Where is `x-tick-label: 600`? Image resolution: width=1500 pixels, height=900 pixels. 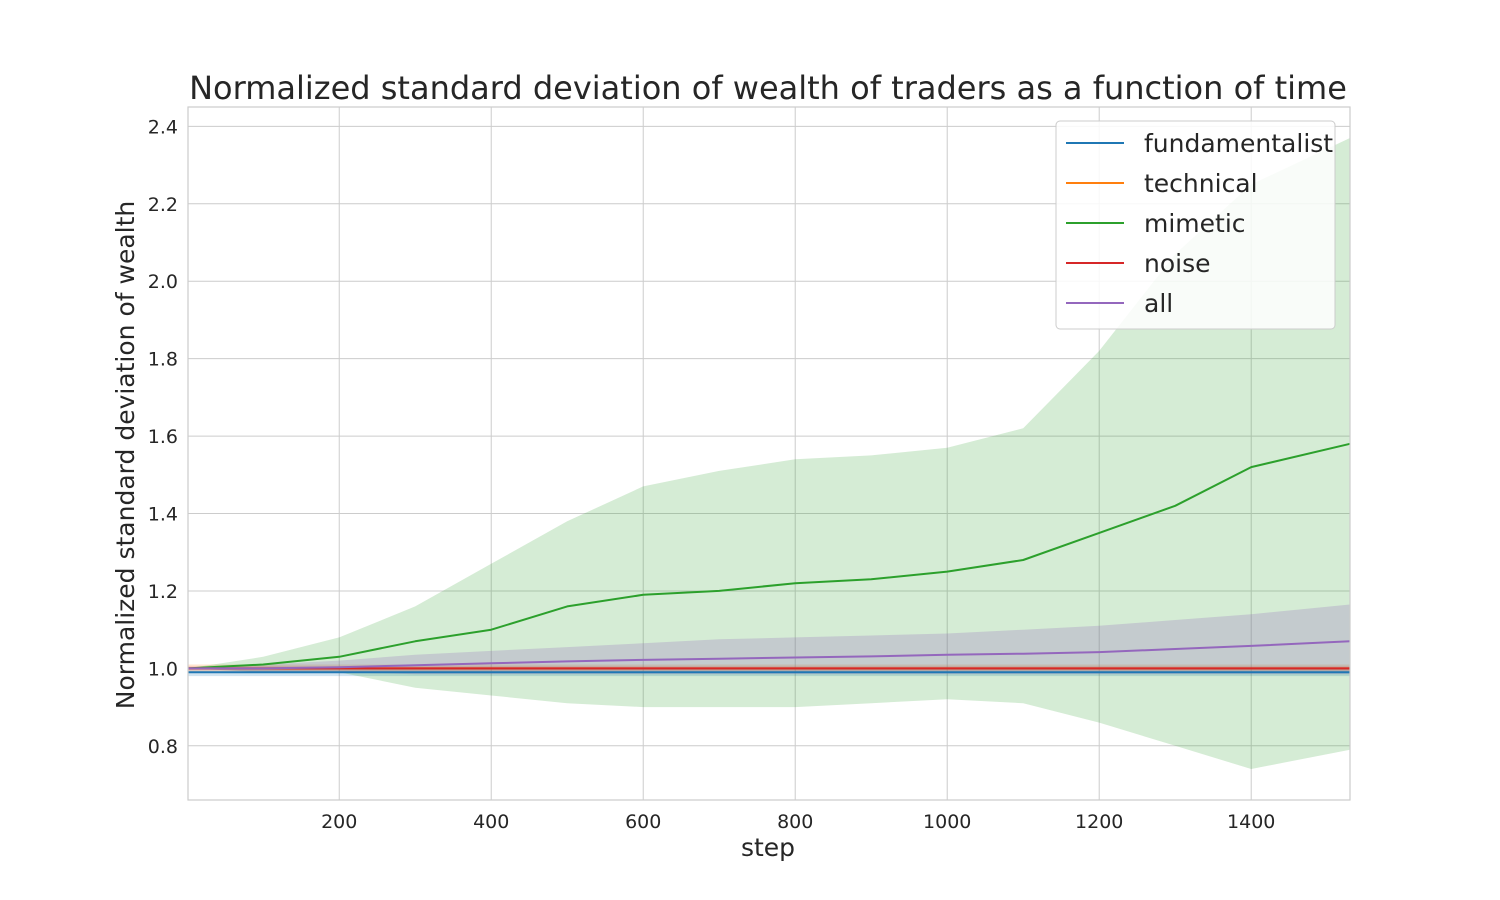
x-tick-label: 600 is located at coordinates (643, 822).